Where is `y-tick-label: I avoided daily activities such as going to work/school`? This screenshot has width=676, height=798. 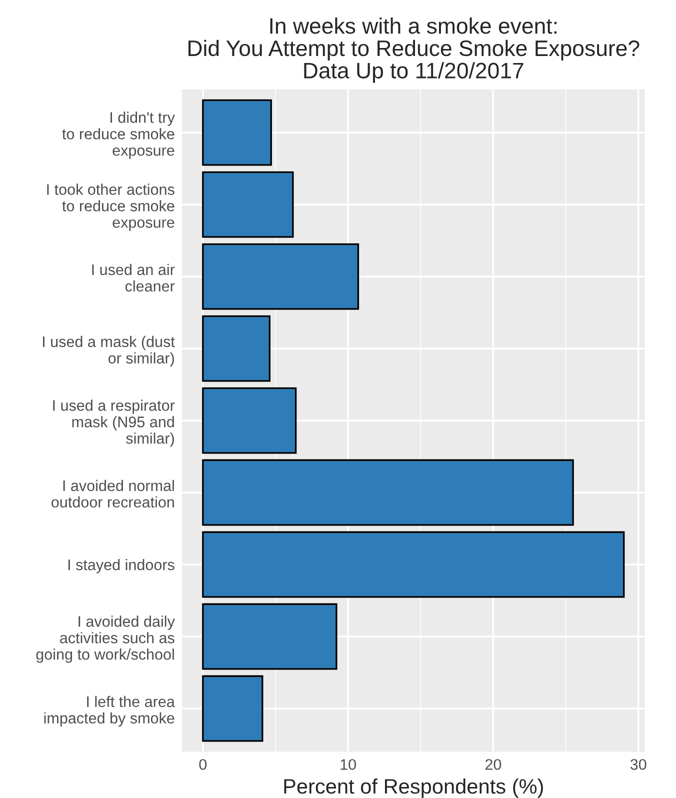 y-tick-label: I avoided daily activities such as going to work/school is located at coordinates (105, 639).